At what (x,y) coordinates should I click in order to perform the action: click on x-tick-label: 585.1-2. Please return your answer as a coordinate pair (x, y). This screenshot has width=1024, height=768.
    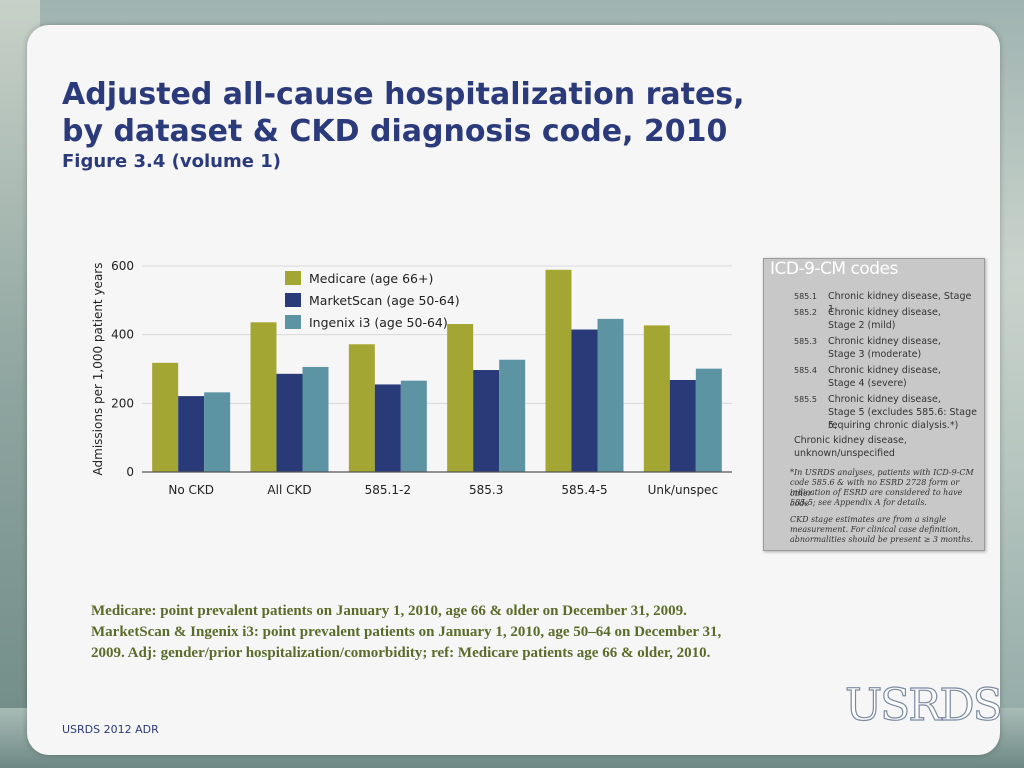
    Looking at the image, I should click on (388, 490).